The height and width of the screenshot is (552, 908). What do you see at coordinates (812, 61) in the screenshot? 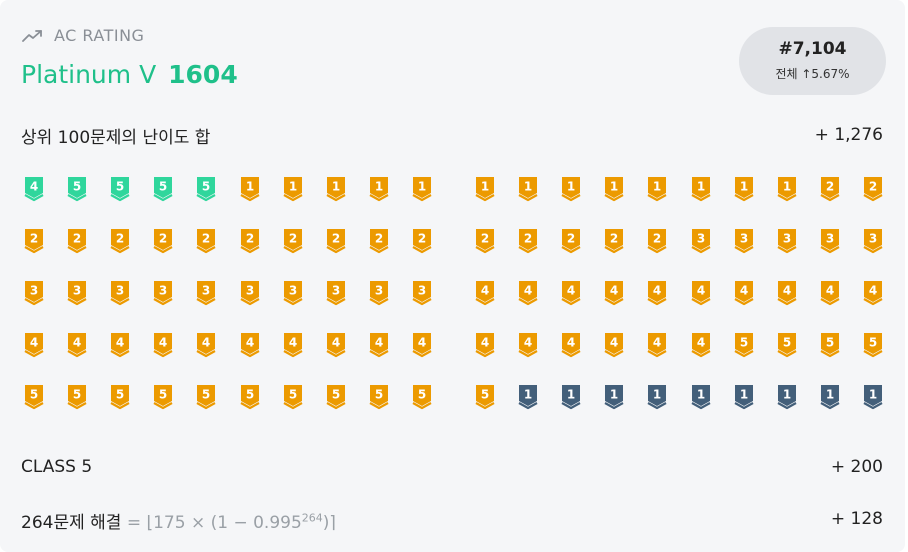
I see `rank-badge: #7,104 전체 ↑5.67%` at bounding box center [812, 61].